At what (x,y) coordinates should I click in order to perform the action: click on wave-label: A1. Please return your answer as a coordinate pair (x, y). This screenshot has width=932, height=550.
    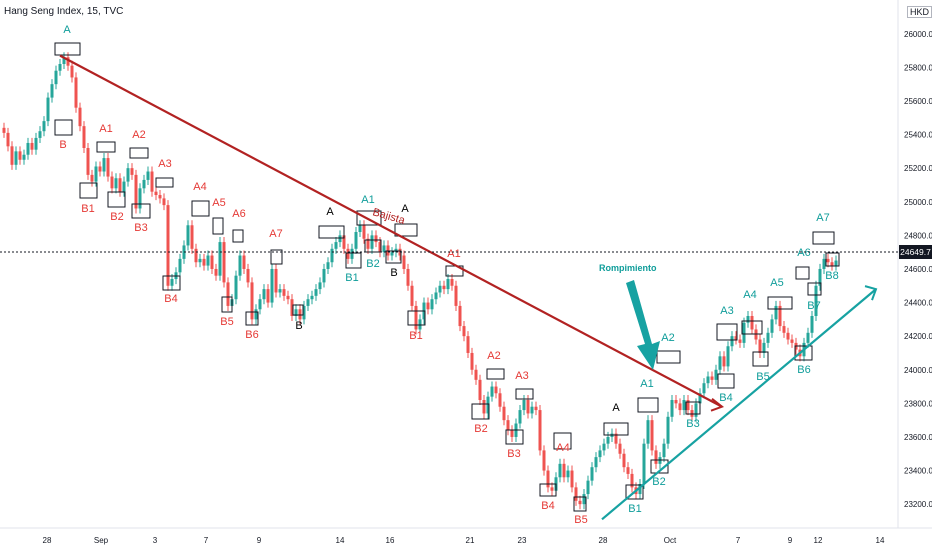
    Looking at the image, I should click on (105, 129).